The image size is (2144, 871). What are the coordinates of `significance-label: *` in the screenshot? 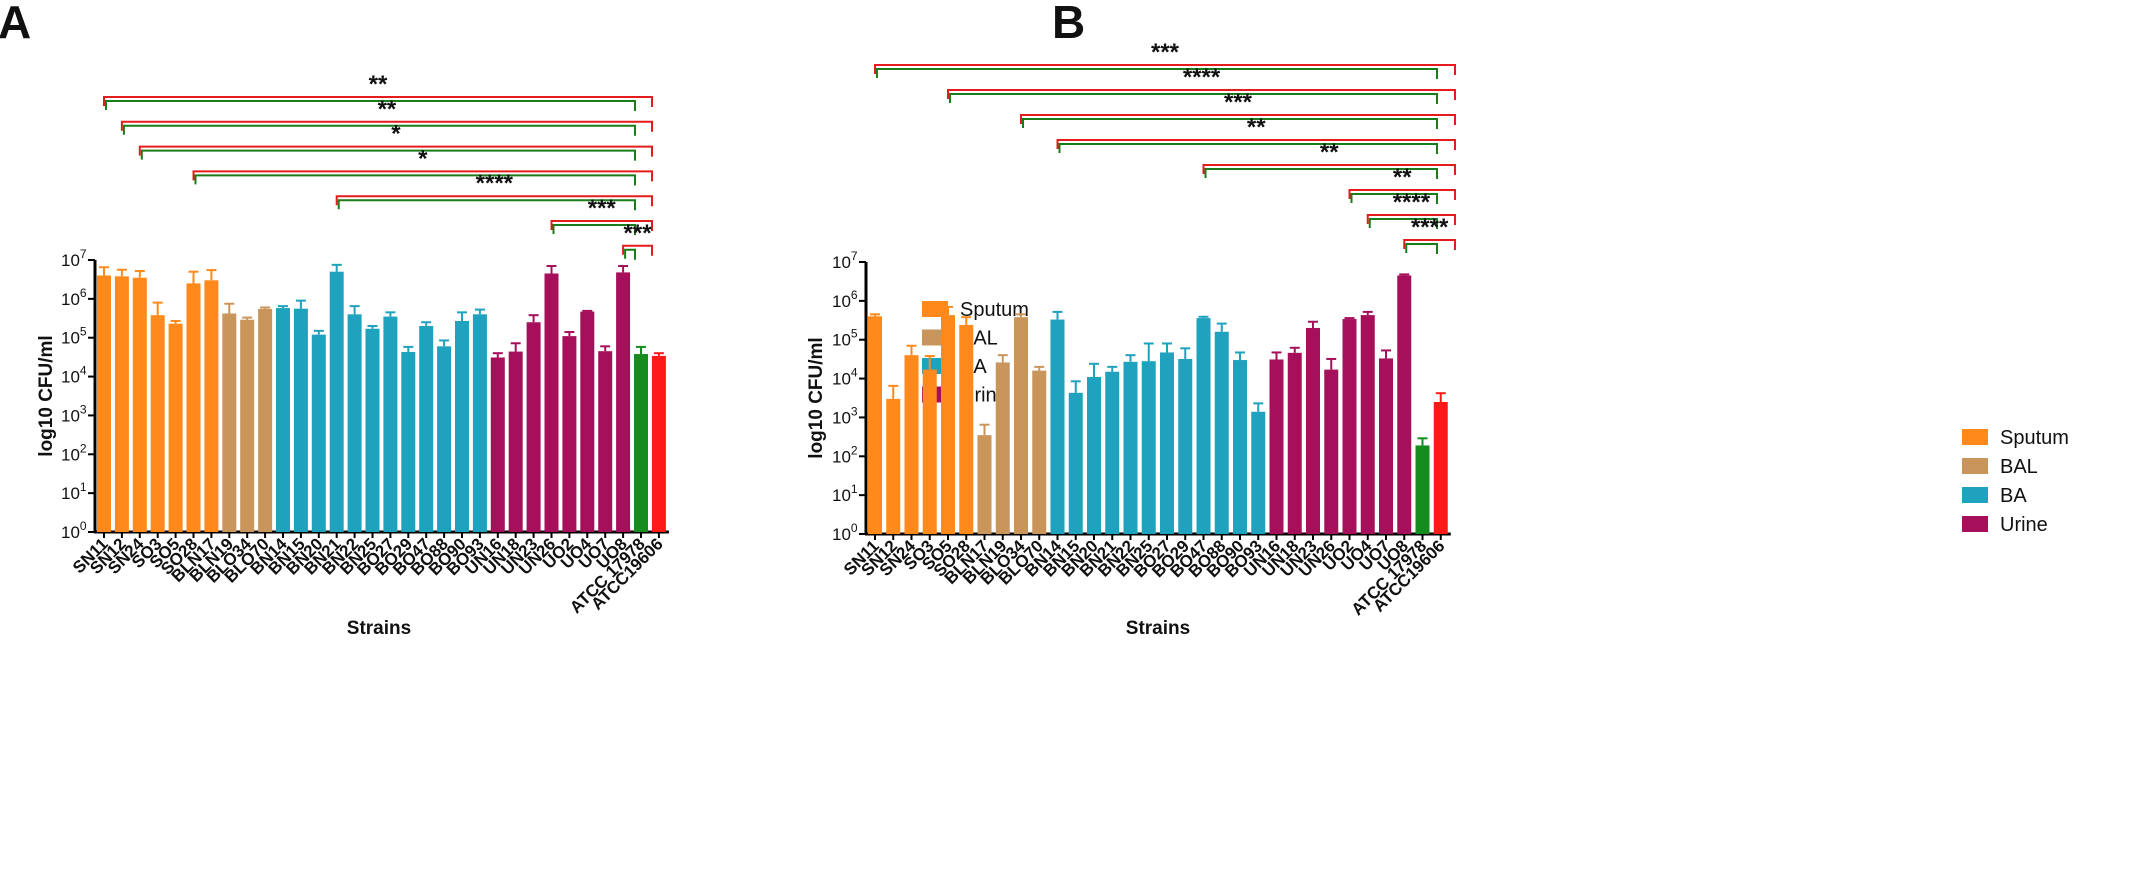 It's located at (396, 134).